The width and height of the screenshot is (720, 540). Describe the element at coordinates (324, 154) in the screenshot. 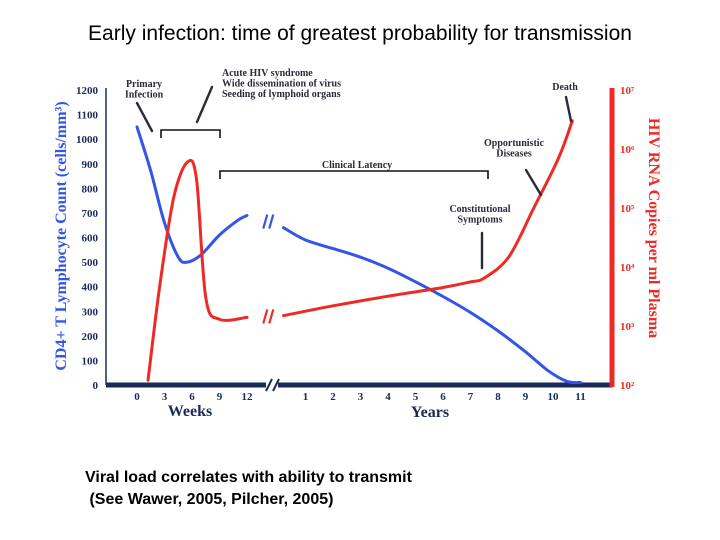

I see `brackets-layer` at that location.